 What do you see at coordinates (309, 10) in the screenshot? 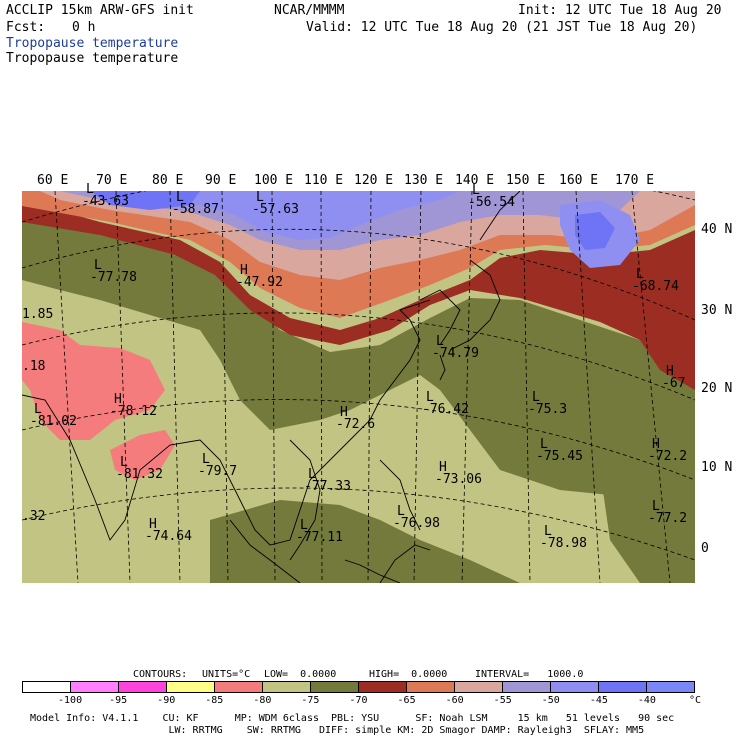
I see `center-name: NCAR/MMMM` at bounding box center [309, 10].